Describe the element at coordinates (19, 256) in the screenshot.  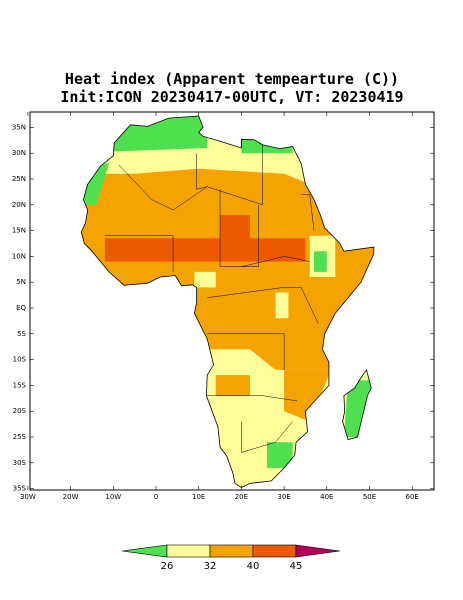
I see `lat-label: 10N` at that location.